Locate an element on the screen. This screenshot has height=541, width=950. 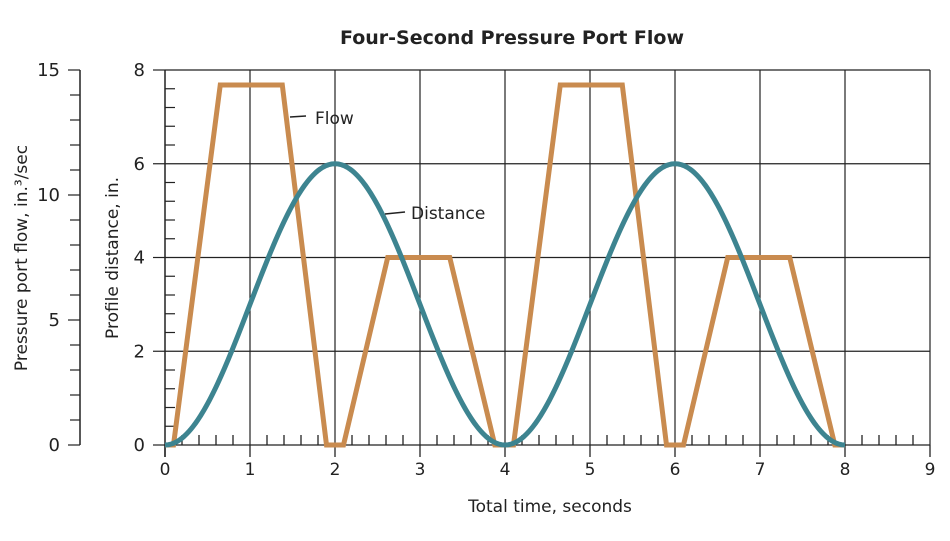
y-axis-label-distance: Profile distance, in. is located at coordinates (113, 258).